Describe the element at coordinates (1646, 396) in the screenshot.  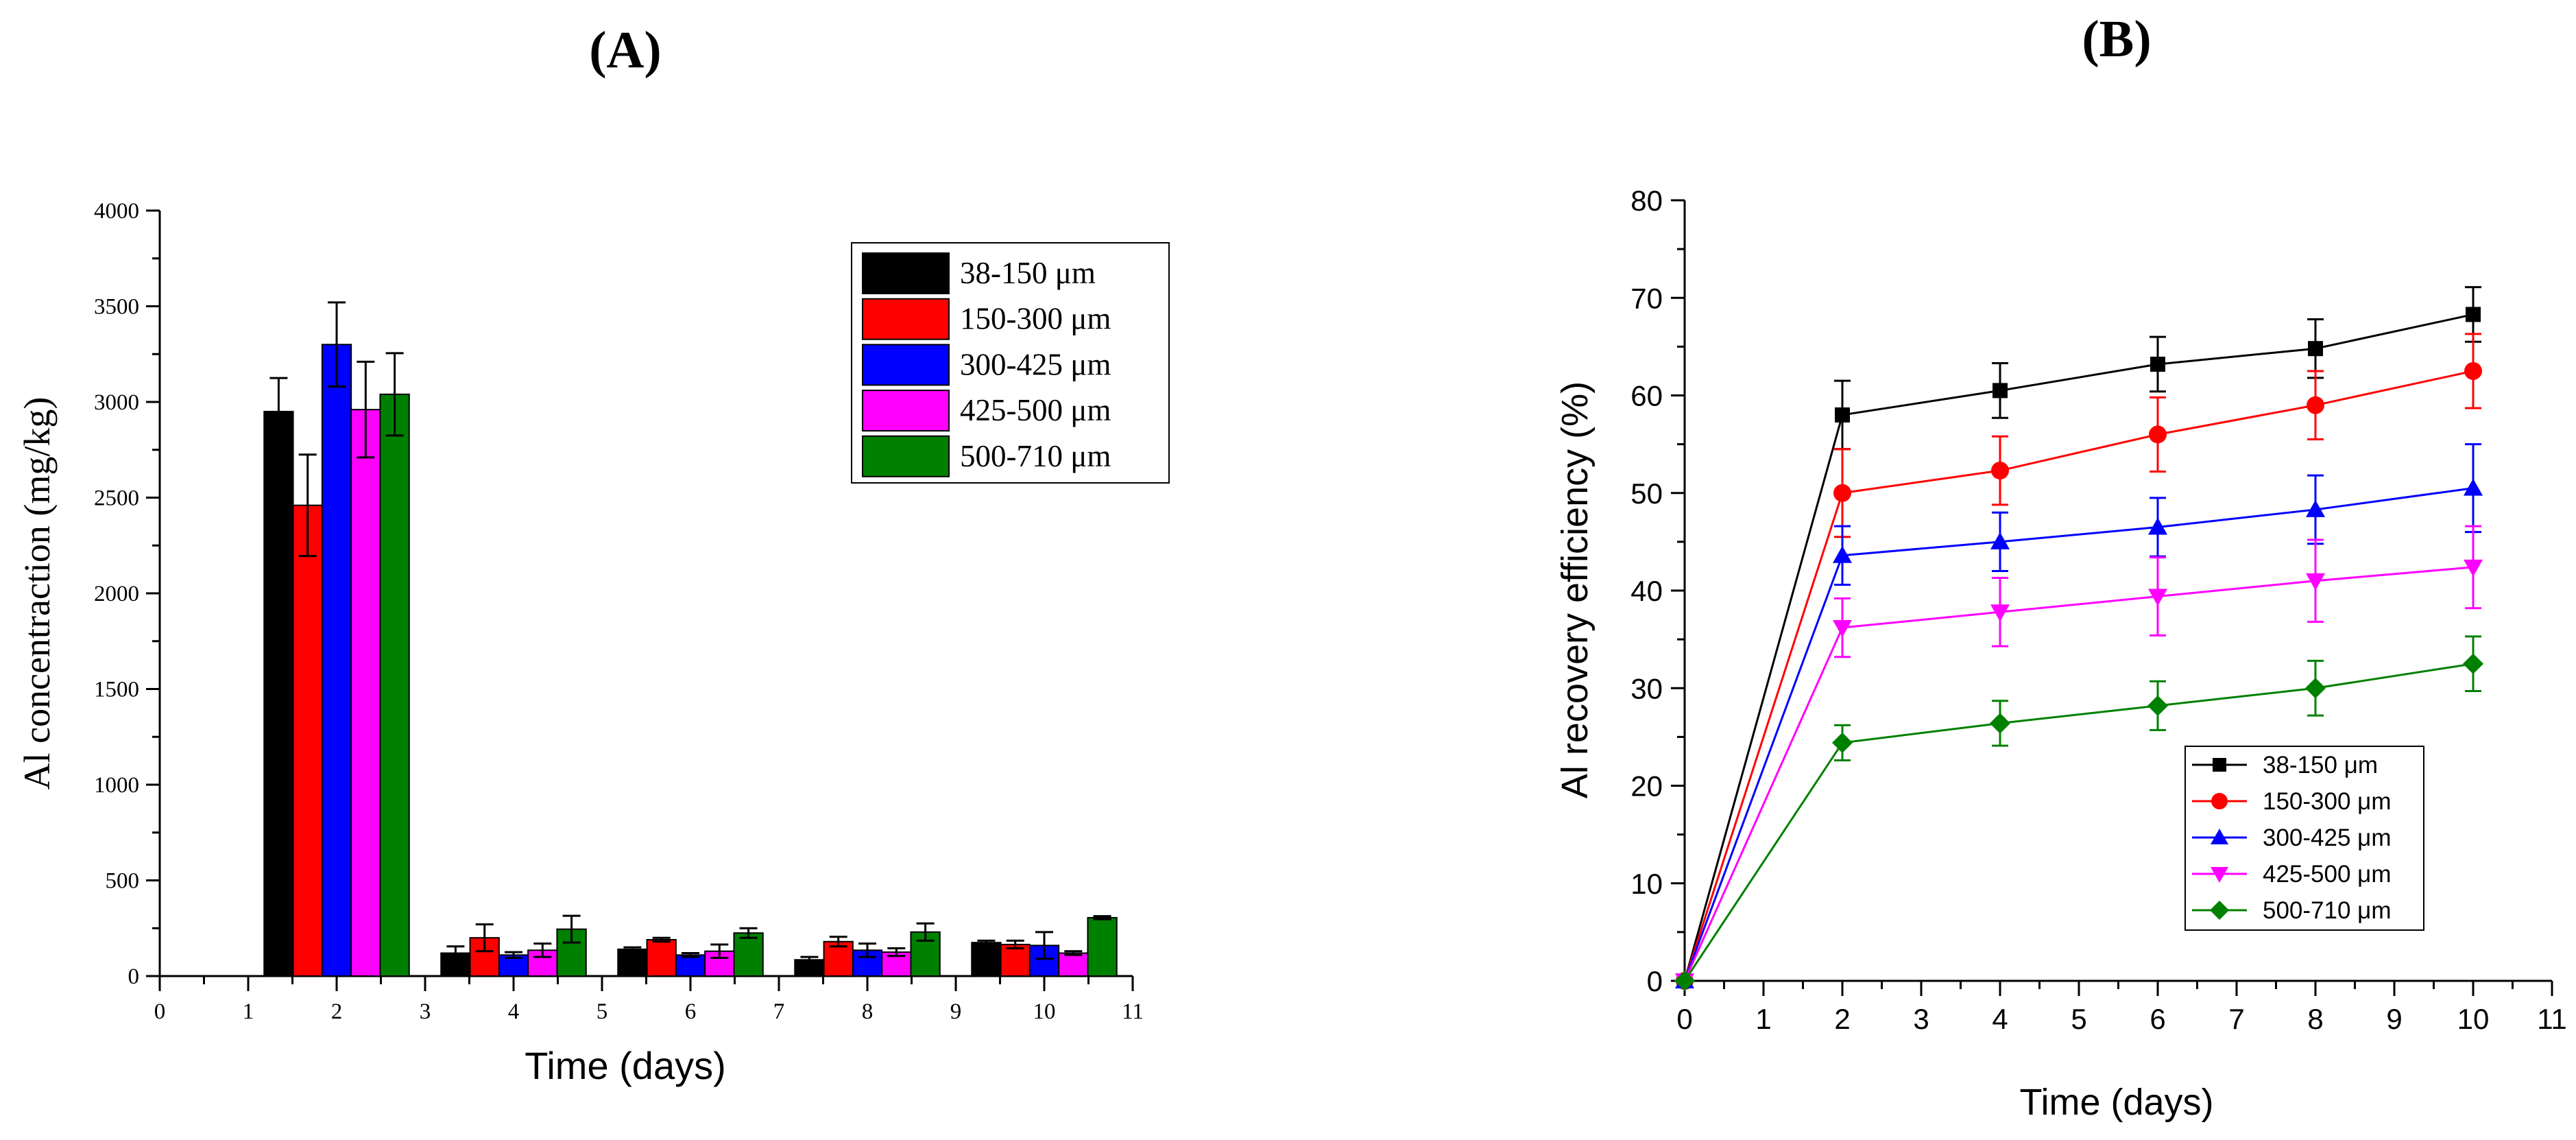
I see `y-tick-label: 60` at that location.